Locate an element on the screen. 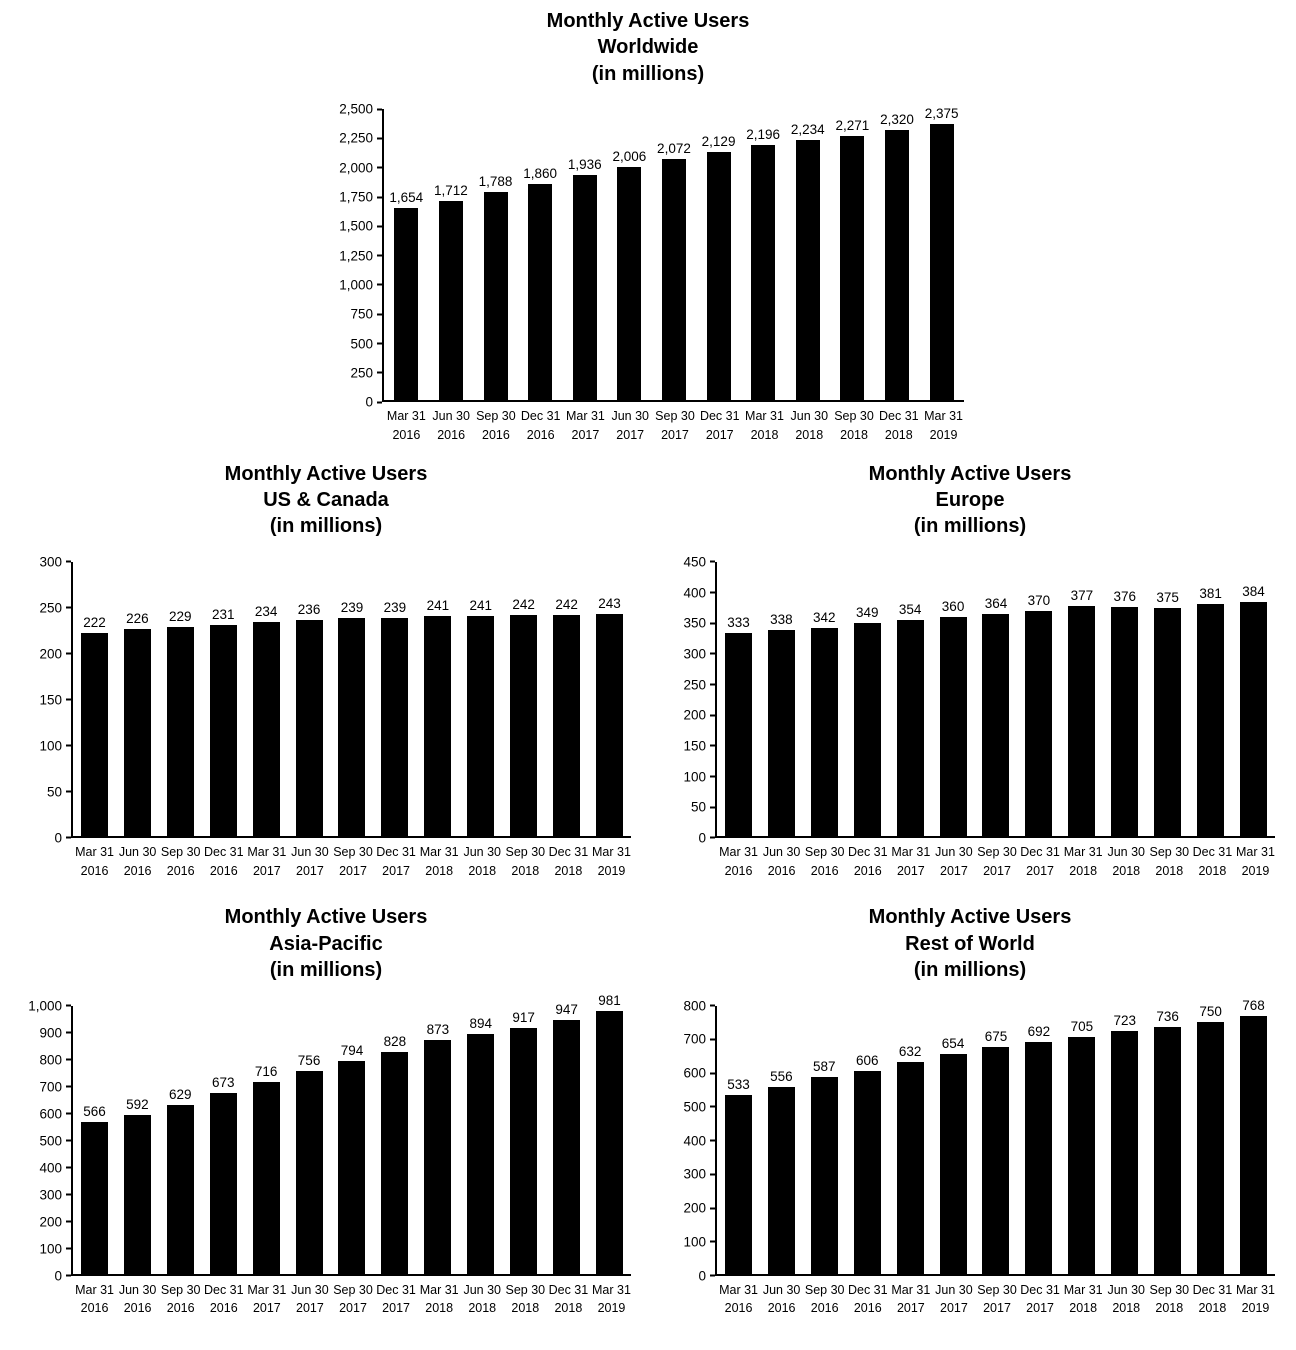 This screenshot has height=1350, width=1296. y-axis-tick-label: 400 is located at coordinates (50, 1168).